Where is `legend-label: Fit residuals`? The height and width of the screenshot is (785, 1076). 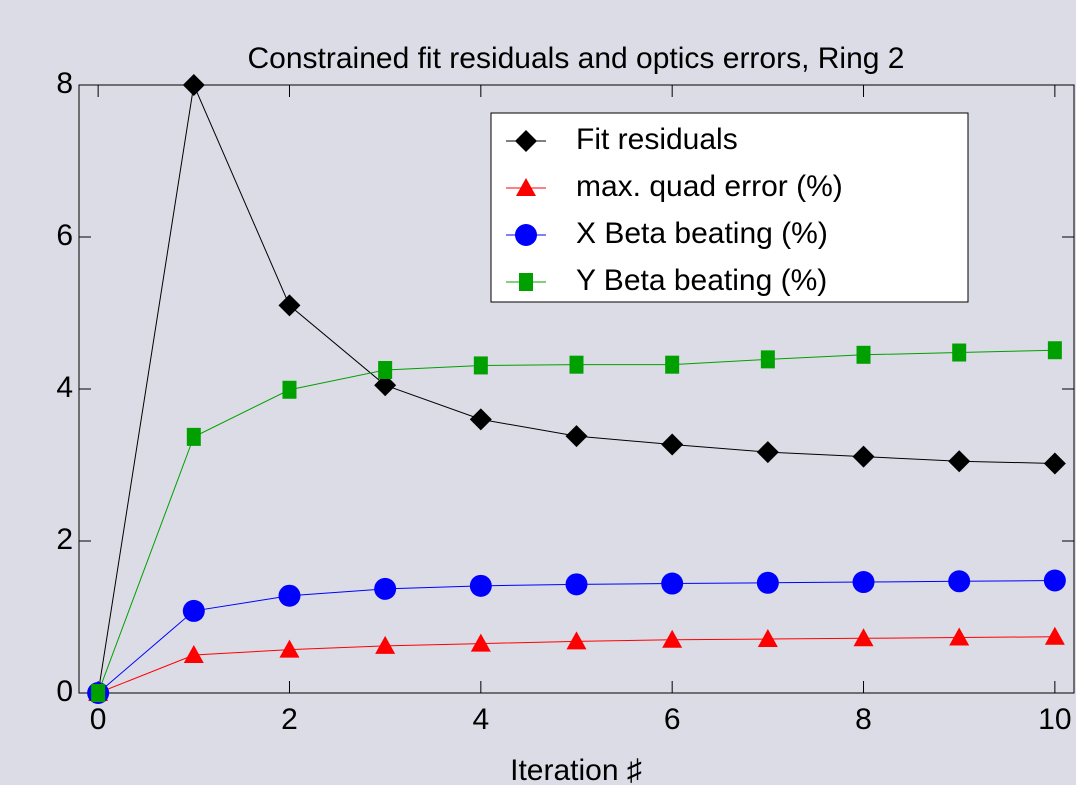
legend-label: Fit residuals is located at coordinates (657, 139).